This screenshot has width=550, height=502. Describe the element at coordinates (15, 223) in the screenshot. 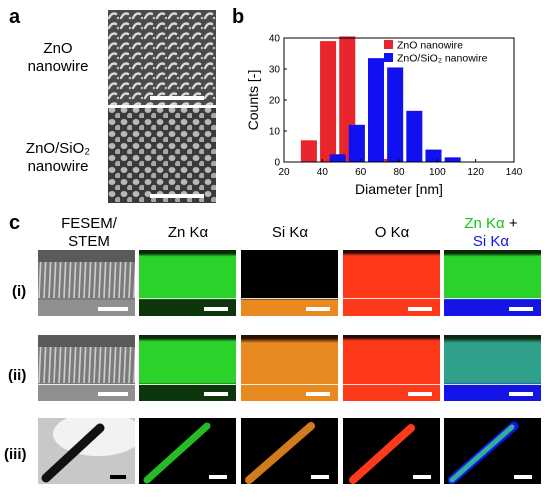

I see `panel-label-c: c` at that location.